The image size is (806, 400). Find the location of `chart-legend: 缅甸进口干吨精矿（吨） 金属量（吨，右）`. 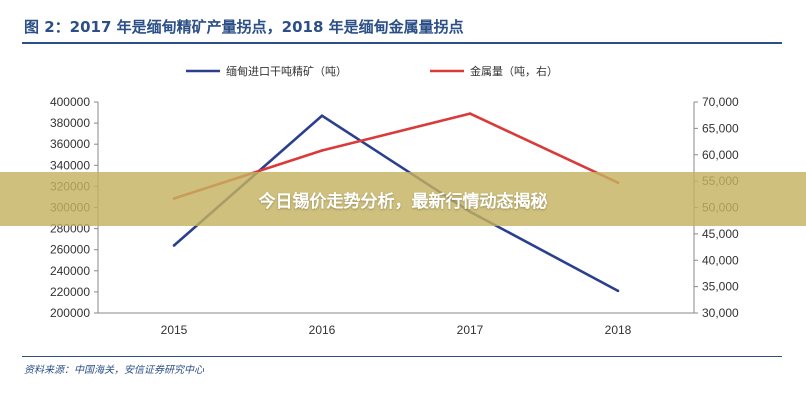

chart-legend: 缅甸进口干吨精矿（吨） 金属量（吨，右） is located at coordinates (372, 71).